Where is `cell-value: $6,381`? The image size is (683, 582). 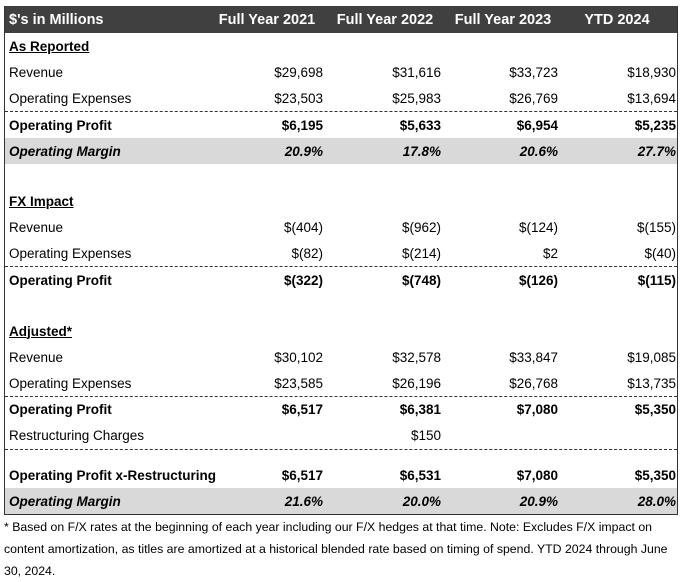
cell-value: $6,381 is located at coordinates (420, 409).